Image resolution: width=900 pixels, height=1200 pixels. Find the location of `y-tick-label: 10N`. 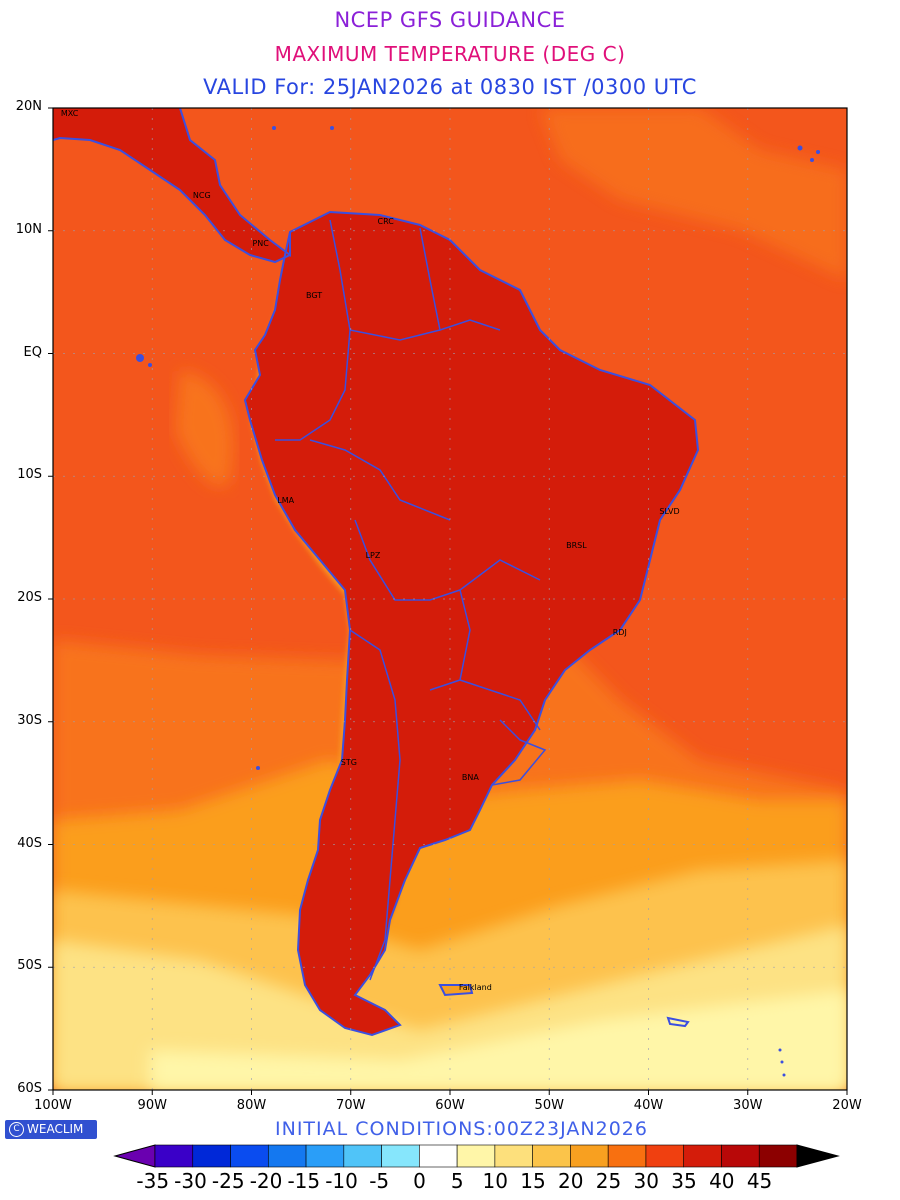

y-tick-label: 10N is located at coordinates (28, 229).